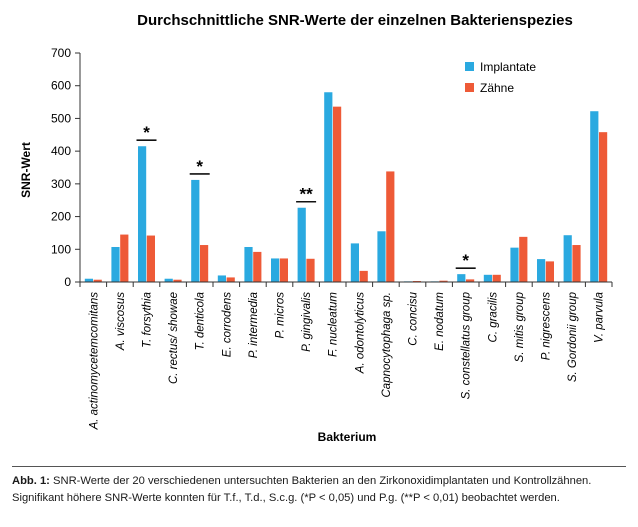 The width and height of the screenshot is (638, 527). I want to click on y-axis: 0 100 200 300 400 500 600 700, so click(66, 167).